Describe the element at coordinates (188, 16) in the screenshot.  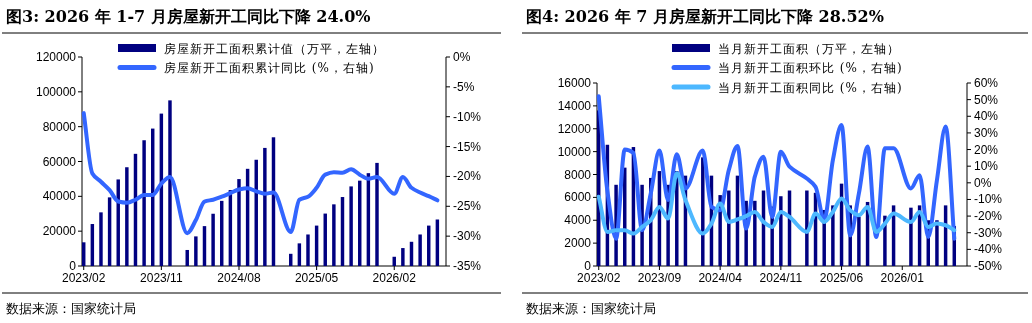
I see `chart-title: 图3: 2026 年 1-7 月房屋新开工同比下降 24.0%` at that location.